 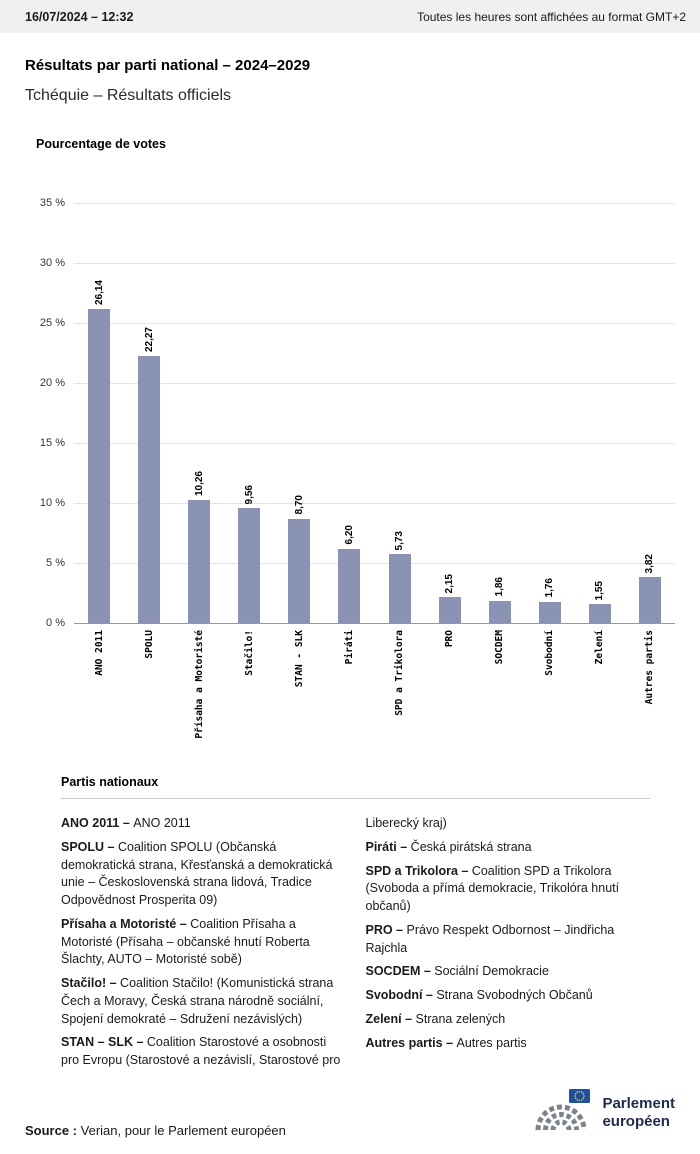 What do you see at coordinates (349, 413) in the screenshot?
I see `bar-slot: 6,20` at bounding box center [349, 413].